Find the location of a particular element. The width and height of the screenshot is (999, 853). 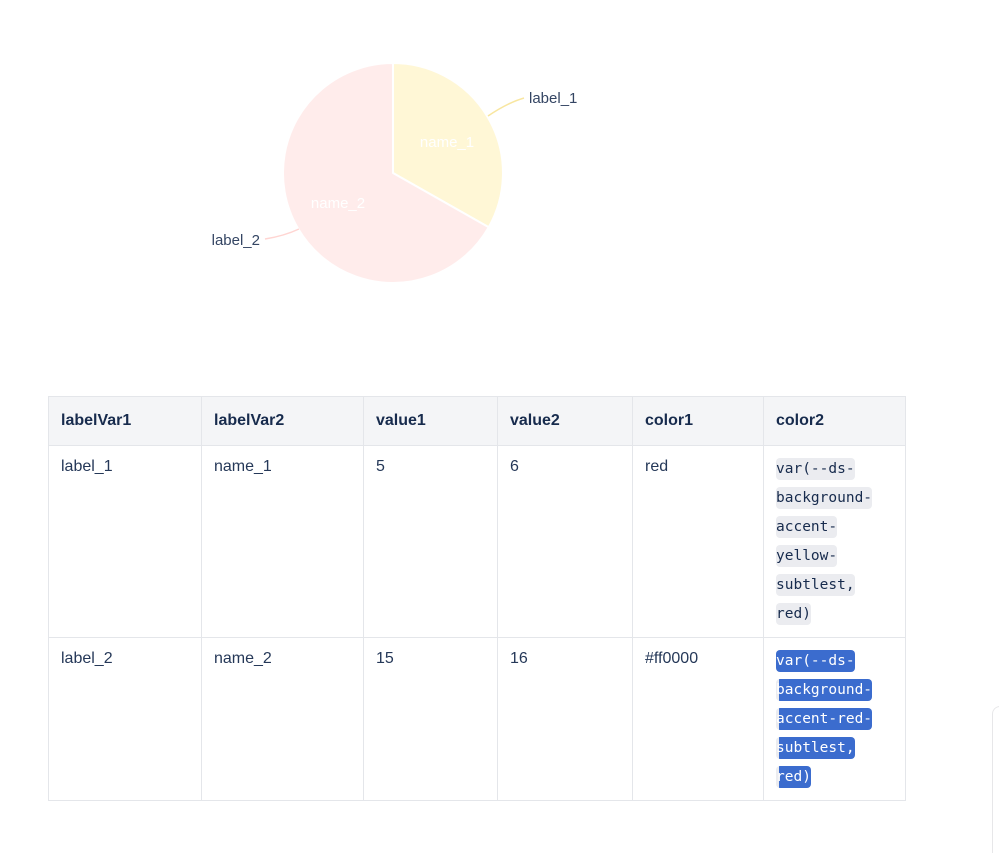

code-chip-line: accent-red- is located at coordinates (824, 719).